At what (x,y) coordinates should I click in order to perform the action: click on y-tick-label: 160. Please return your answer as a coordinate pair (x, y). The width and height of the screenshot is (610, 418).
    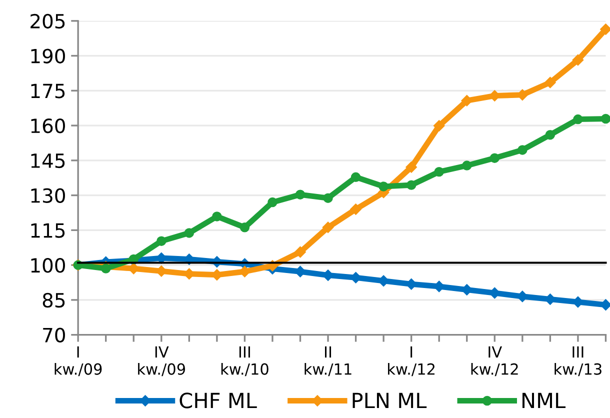
    Looking at the image, I should click on (48, 126).